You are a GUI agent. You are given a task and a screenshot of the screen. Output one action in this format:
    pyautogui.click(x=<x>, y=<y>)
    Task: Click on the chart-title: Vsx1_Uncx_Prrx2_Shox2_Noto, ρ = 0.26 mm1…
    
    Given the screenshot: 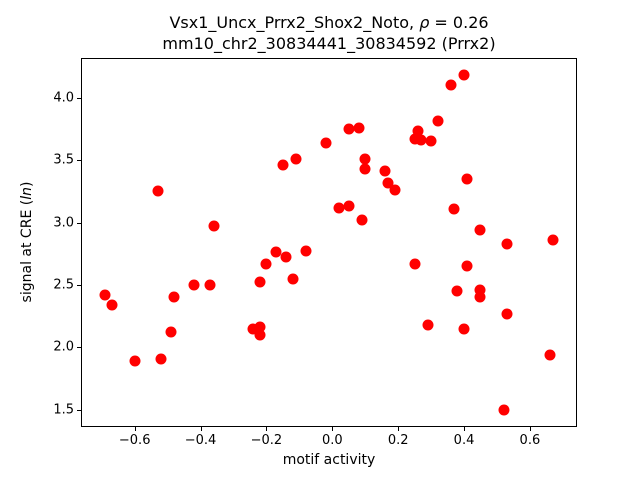 What is the action you would take?
    pyautogui.click(x=329, y=33)
    